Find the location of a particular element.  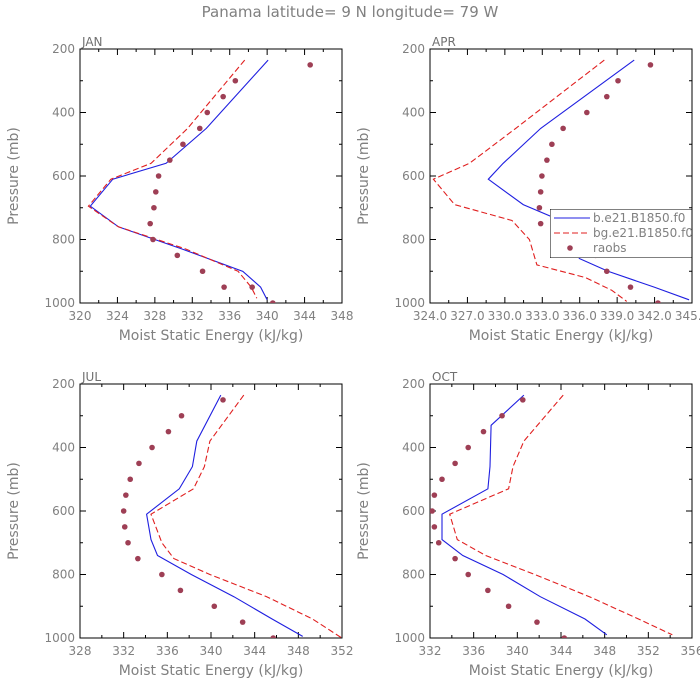

plot-frame-jul is located at coordinates (211, 511).